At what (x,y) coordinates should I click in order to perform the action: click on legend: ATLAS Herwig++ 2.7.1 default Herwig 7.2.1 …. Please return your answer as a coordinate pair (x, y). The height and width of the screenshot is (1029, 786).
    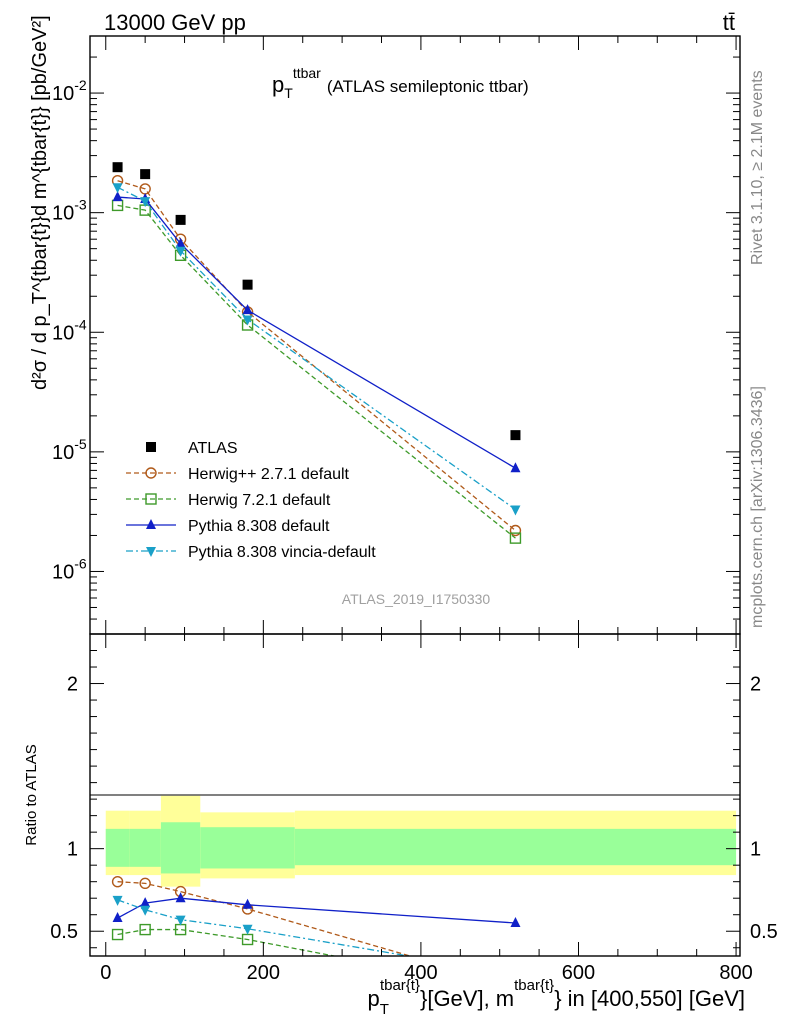
    Looking at the image, I should click on (251, 500).